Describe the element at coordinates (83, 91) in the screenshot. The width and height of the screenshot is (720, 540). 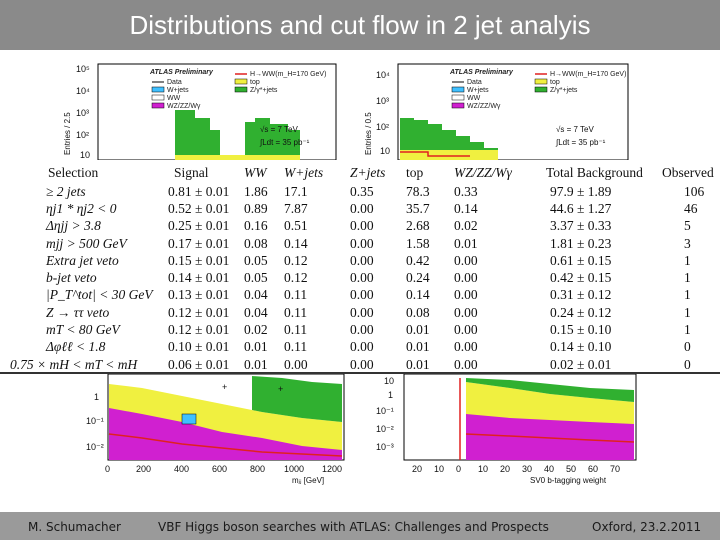
I see `top-left-ytick-1: 10⁴` at that location.